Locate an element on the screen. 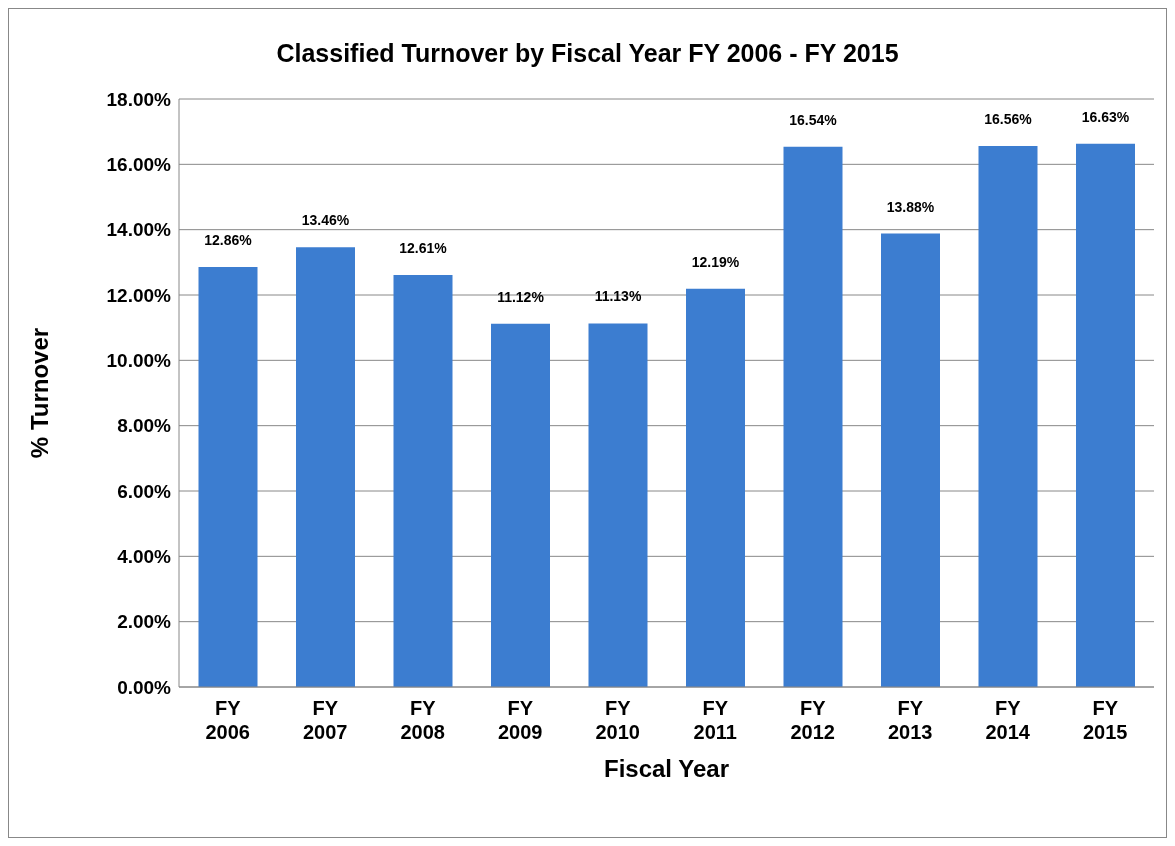  y-tick-label: 6.00% is located at coordinates (144, 491).